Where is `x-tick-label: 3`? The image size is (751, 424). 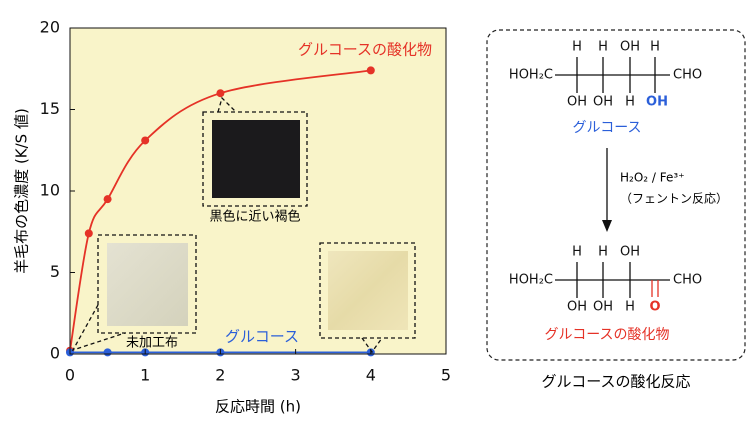
x-tick-label: 3 is located at coordinates (296, 375).